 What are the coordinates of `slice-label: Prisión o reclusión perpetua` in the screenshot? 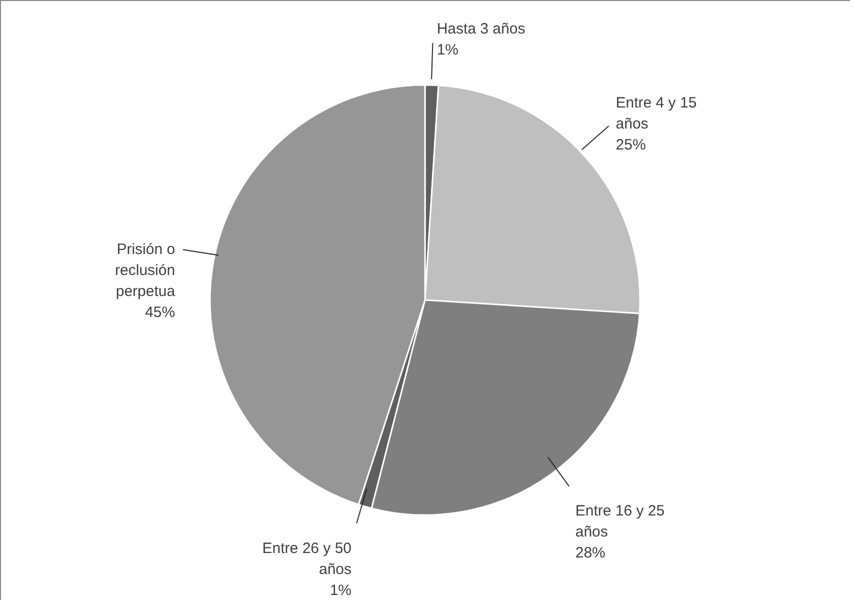 It's located at (145, 270).